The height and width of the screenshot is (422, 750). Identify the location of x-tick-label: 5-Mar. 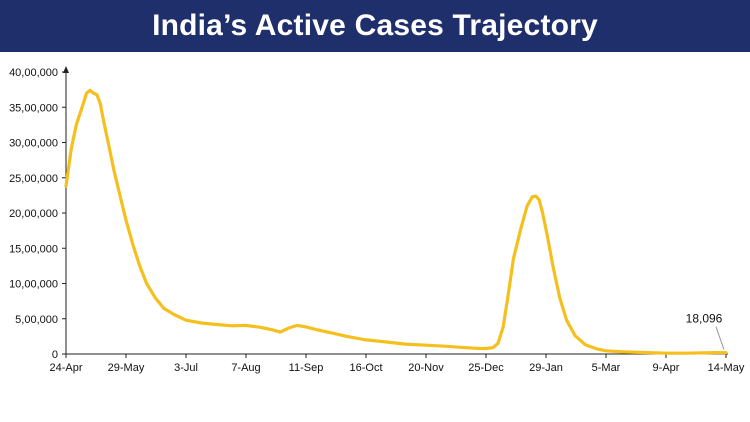
(606, 368).